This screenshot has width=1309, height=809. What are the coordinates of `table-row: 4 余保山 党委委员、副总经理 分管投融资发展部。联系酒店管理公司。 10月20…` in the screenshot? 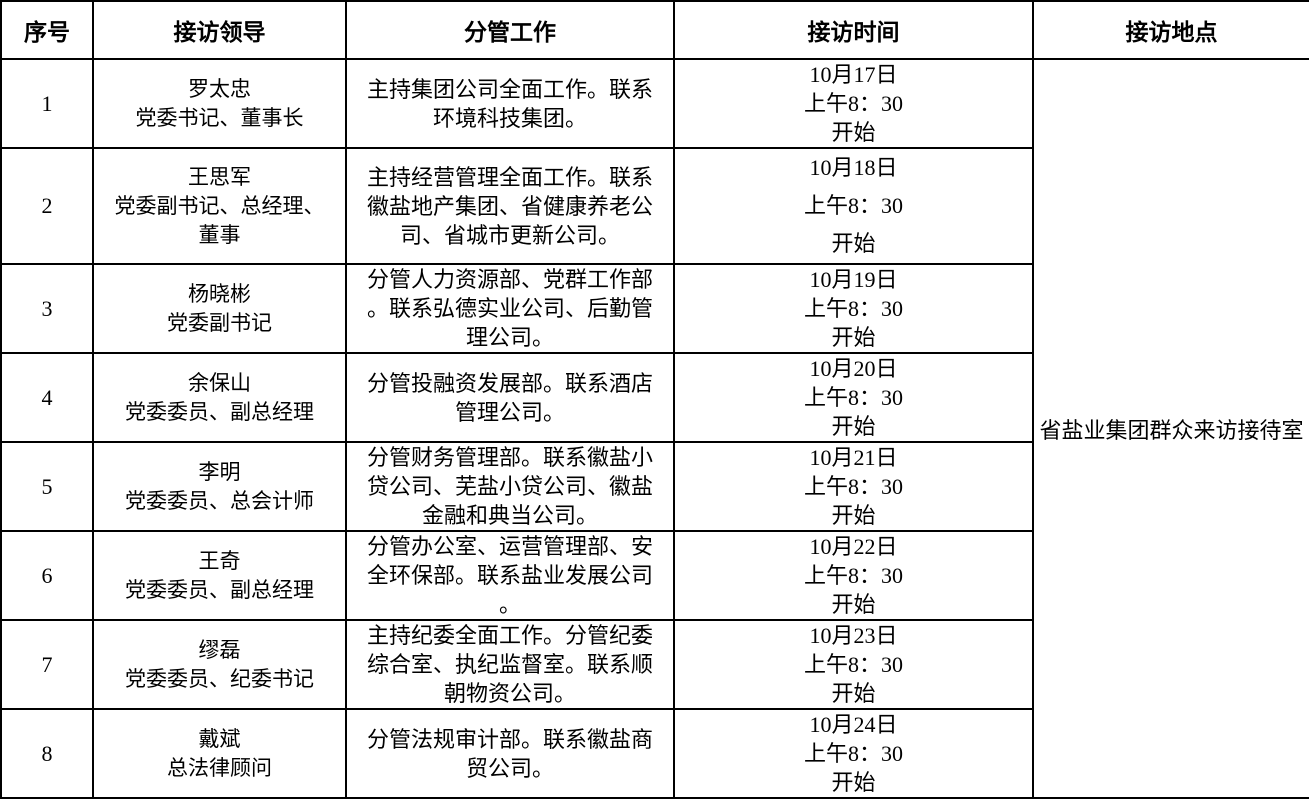 It's located at (654, 397).